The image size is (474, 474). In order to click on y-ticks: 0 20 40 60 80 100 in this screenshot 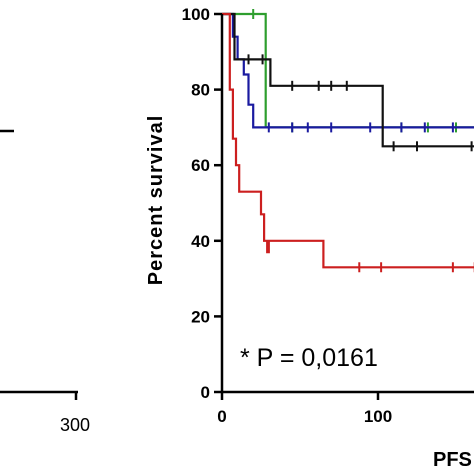, I will do `click(202, 203)`.